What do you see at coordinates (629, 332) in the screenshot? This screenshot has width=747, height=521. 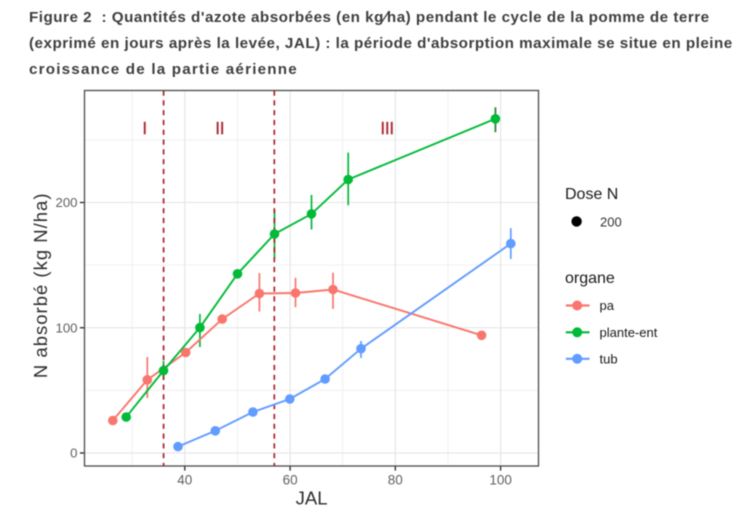 I see `svg-text: plante-ent` at bounding box center [629, 332].